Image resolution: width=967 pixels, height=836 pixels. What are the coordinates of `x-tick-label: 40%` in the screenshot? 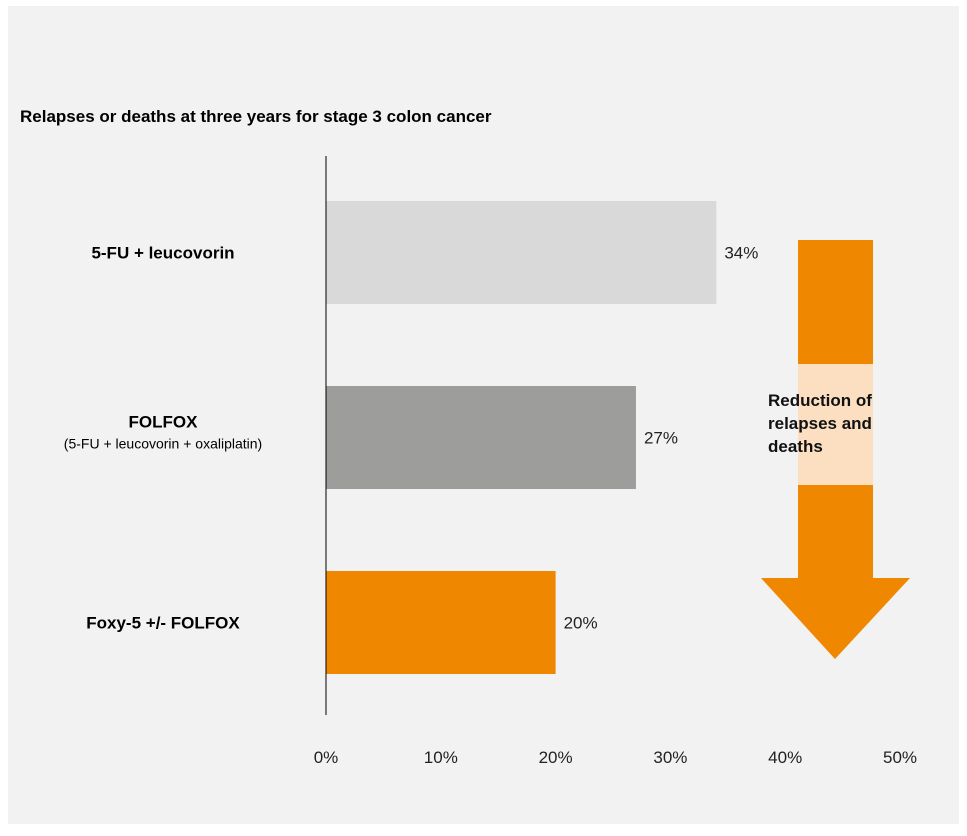 It's located at (785, 757).